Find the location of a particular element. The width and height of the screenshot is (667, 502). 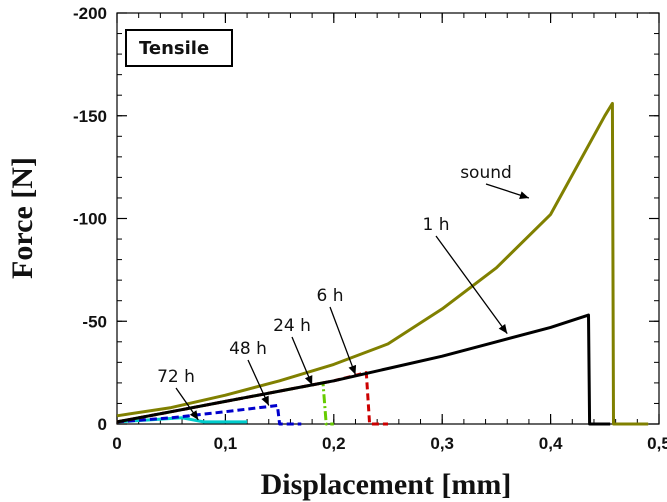

series-line-48-h is located at coordinates (209, 415).